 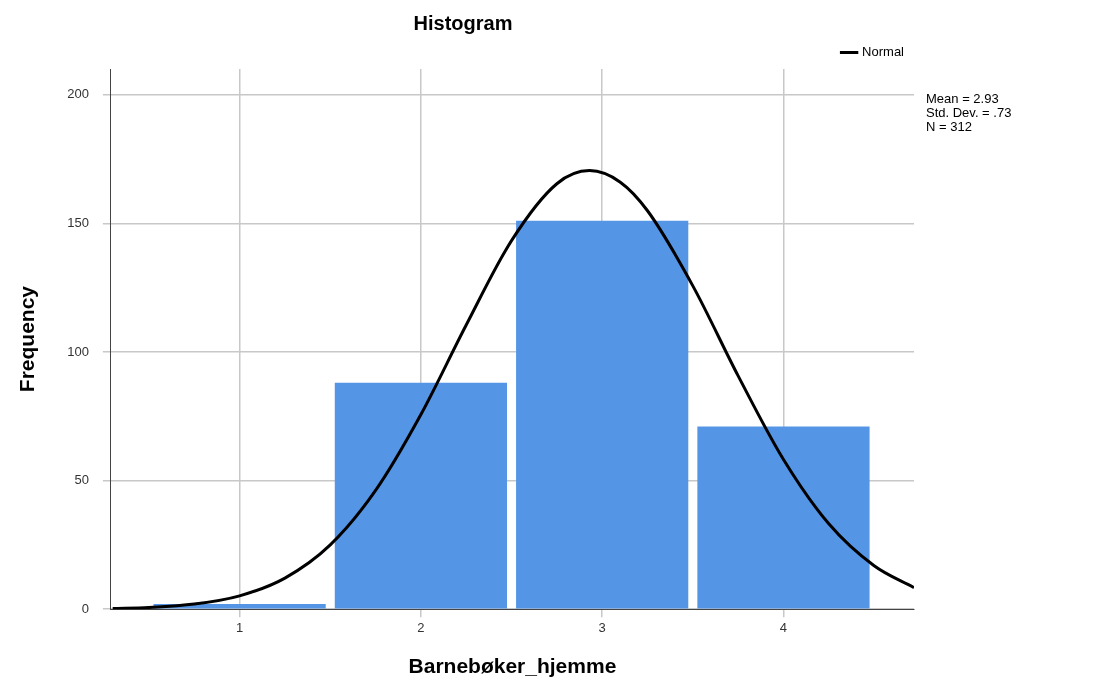 I want to click on legend-label: Normal, so click(x=883, y=52).